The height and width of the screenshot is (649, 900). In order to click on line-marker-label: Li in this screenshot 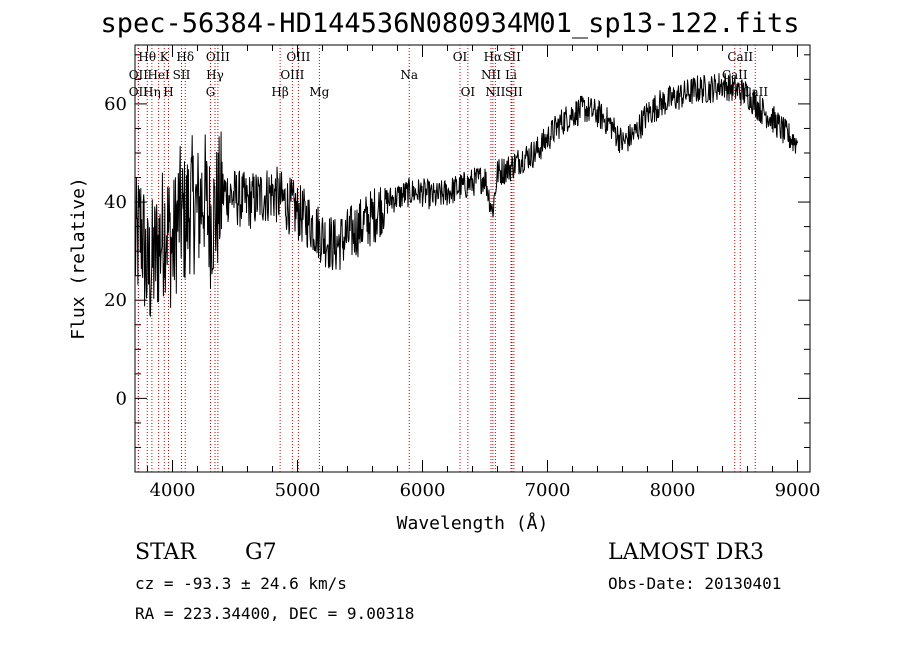, I will do `click(511, 75)`.